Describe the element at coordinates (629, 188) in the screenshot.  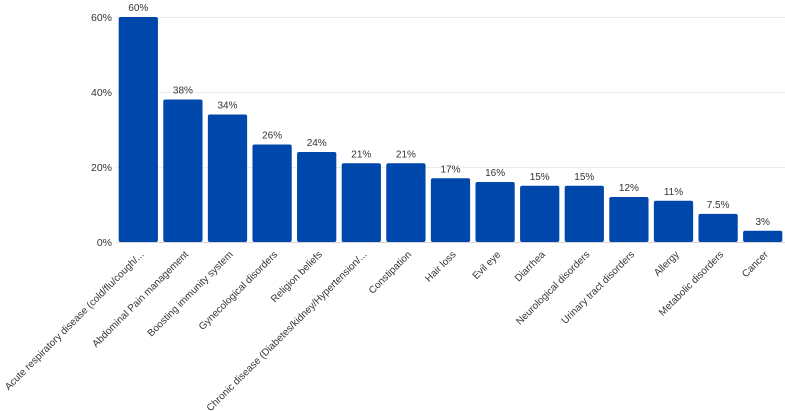
I see `data-label: 12%` at that location.